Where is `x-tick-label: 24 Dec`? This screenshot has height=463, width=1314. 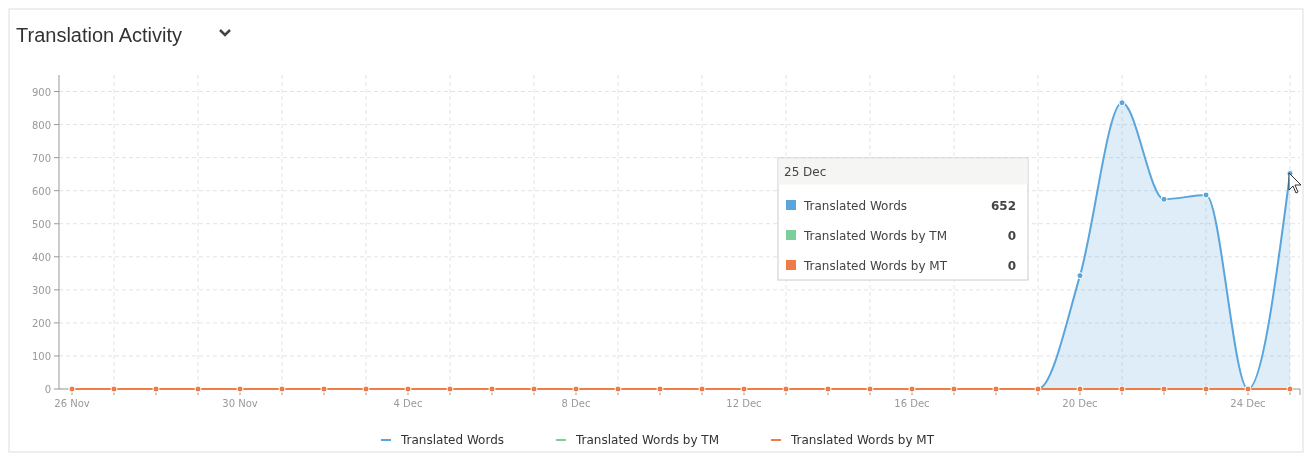
x-tick-label: 24 Dec is located at coordinates (1248, 403).